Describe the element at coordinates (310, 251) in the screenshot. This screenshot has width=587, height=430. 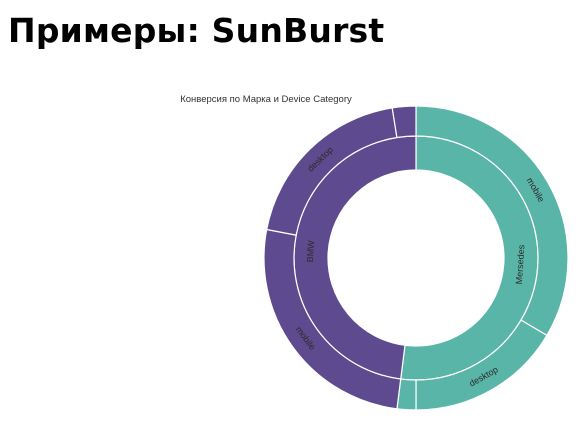
I see `sunburst-label-bmw: BMW` at that location.